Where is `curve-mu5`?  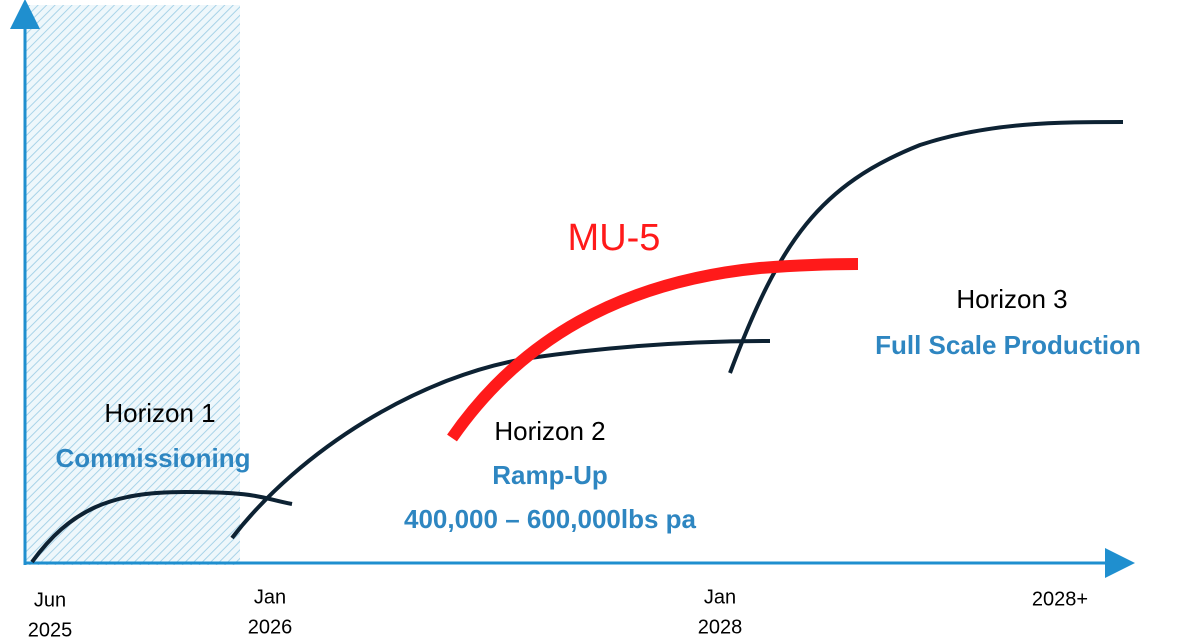 curve-mu5 is located at coordinates (653, 350).